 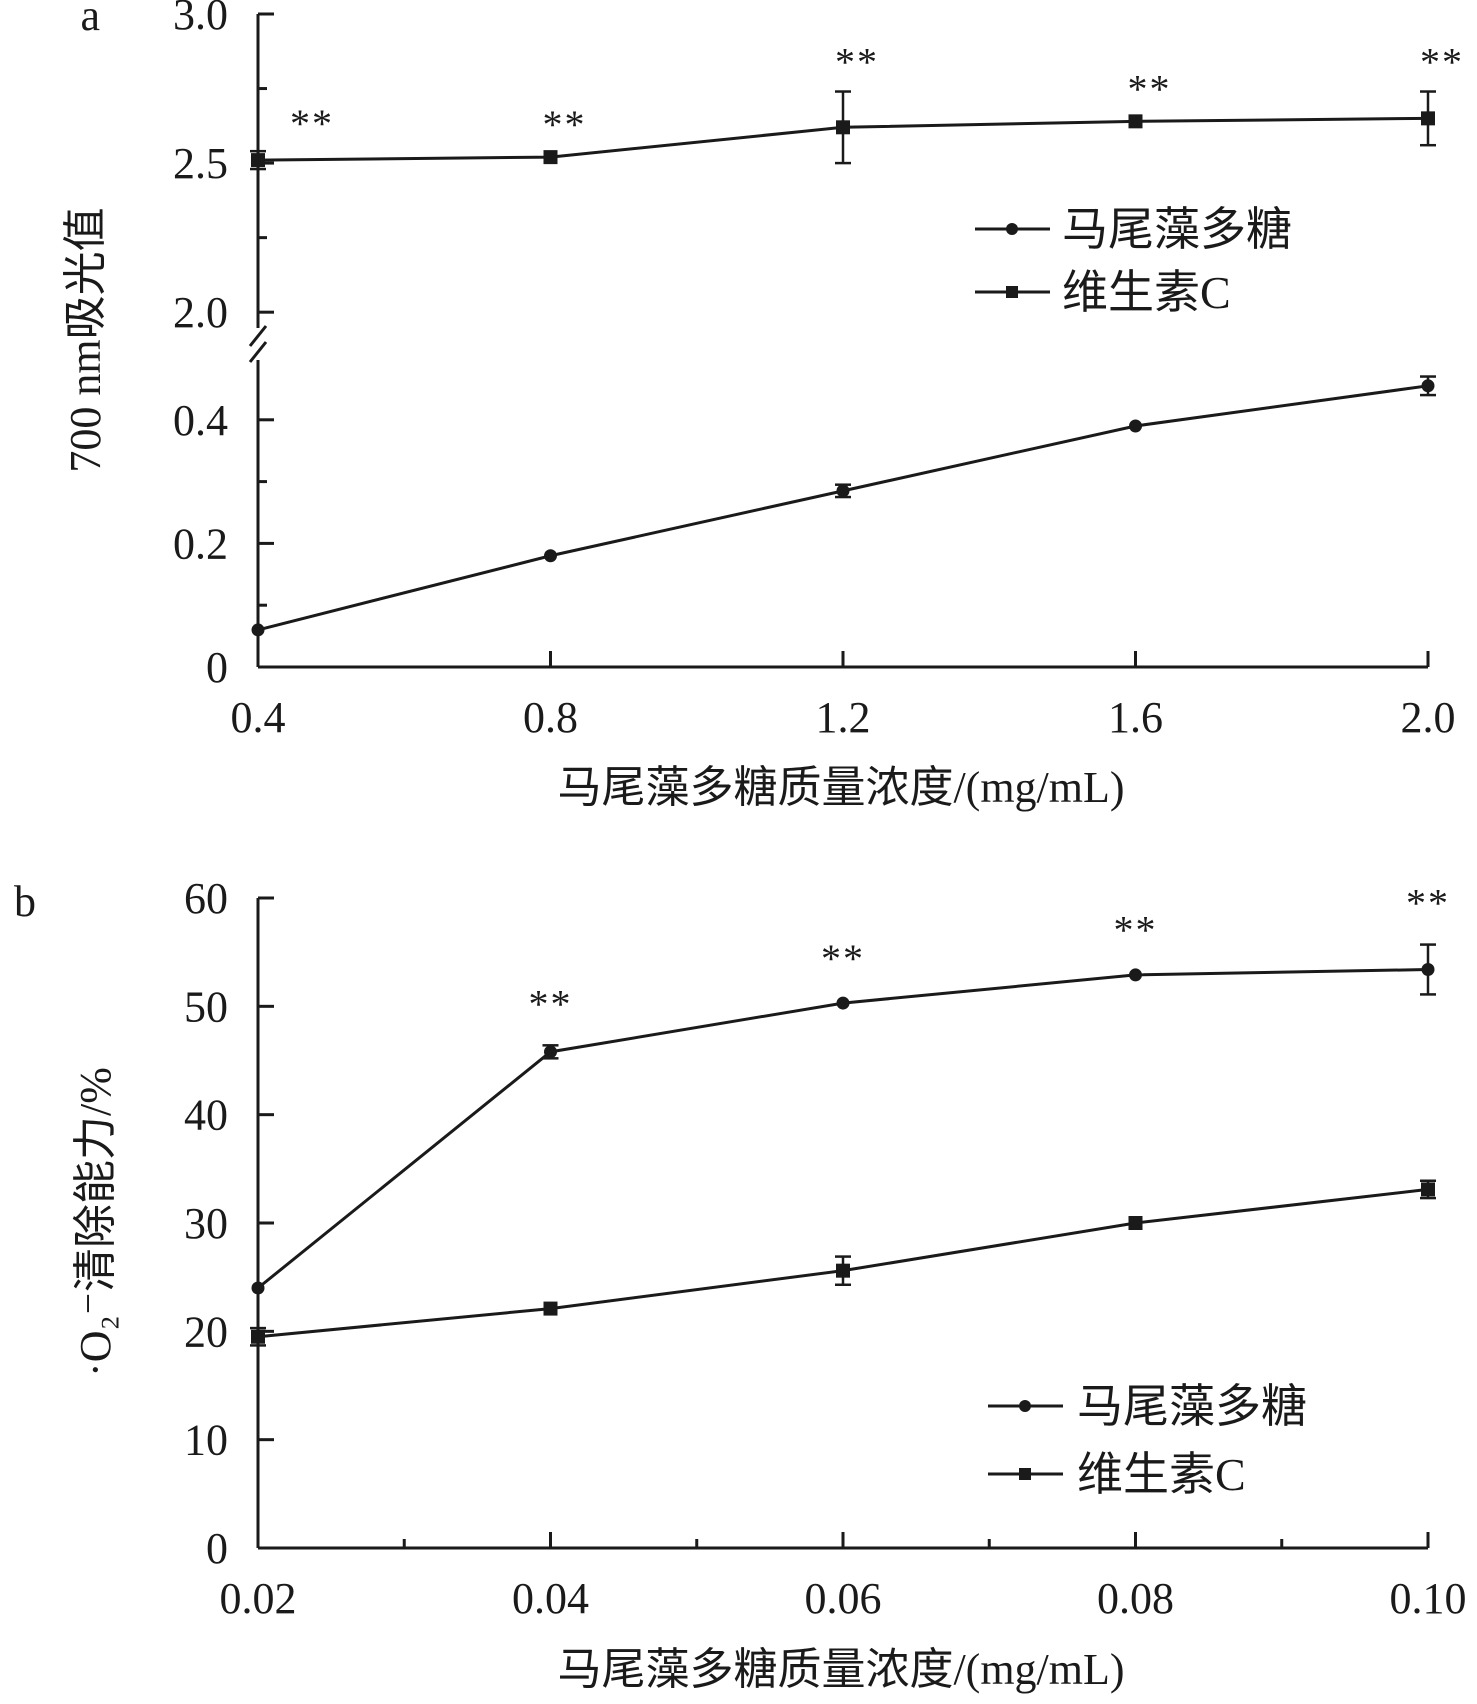 What do you see at coordinates (989, 954) in the screenshot?
I see `significance-marks: ** ** ** **` at bounding box center [989, 954].